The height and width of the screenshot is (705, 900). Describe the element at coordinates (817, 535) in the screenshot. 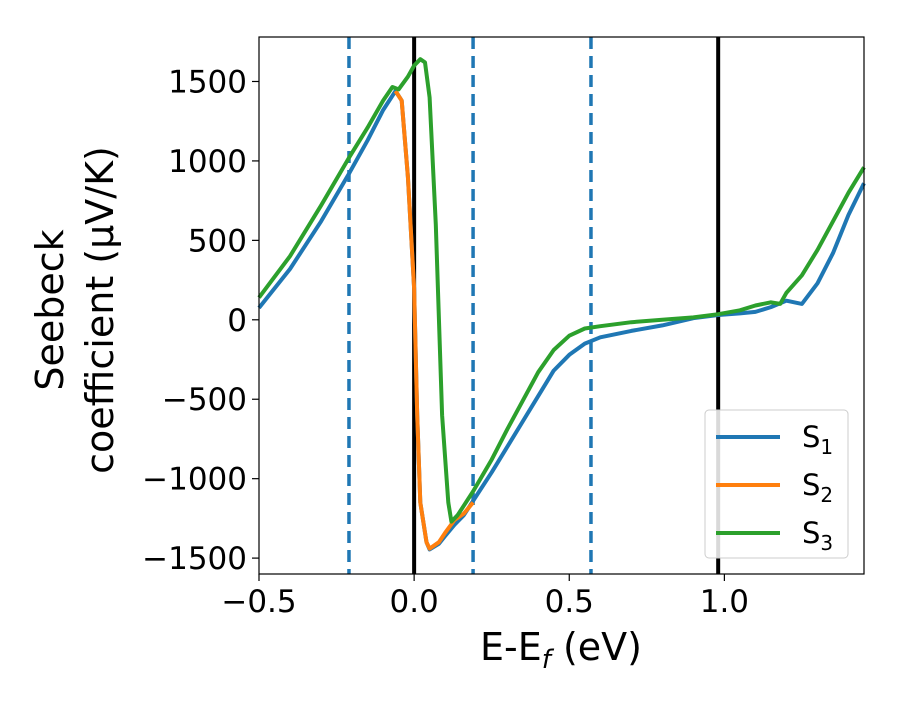

I see `legend-label-s3: S3` at that location.